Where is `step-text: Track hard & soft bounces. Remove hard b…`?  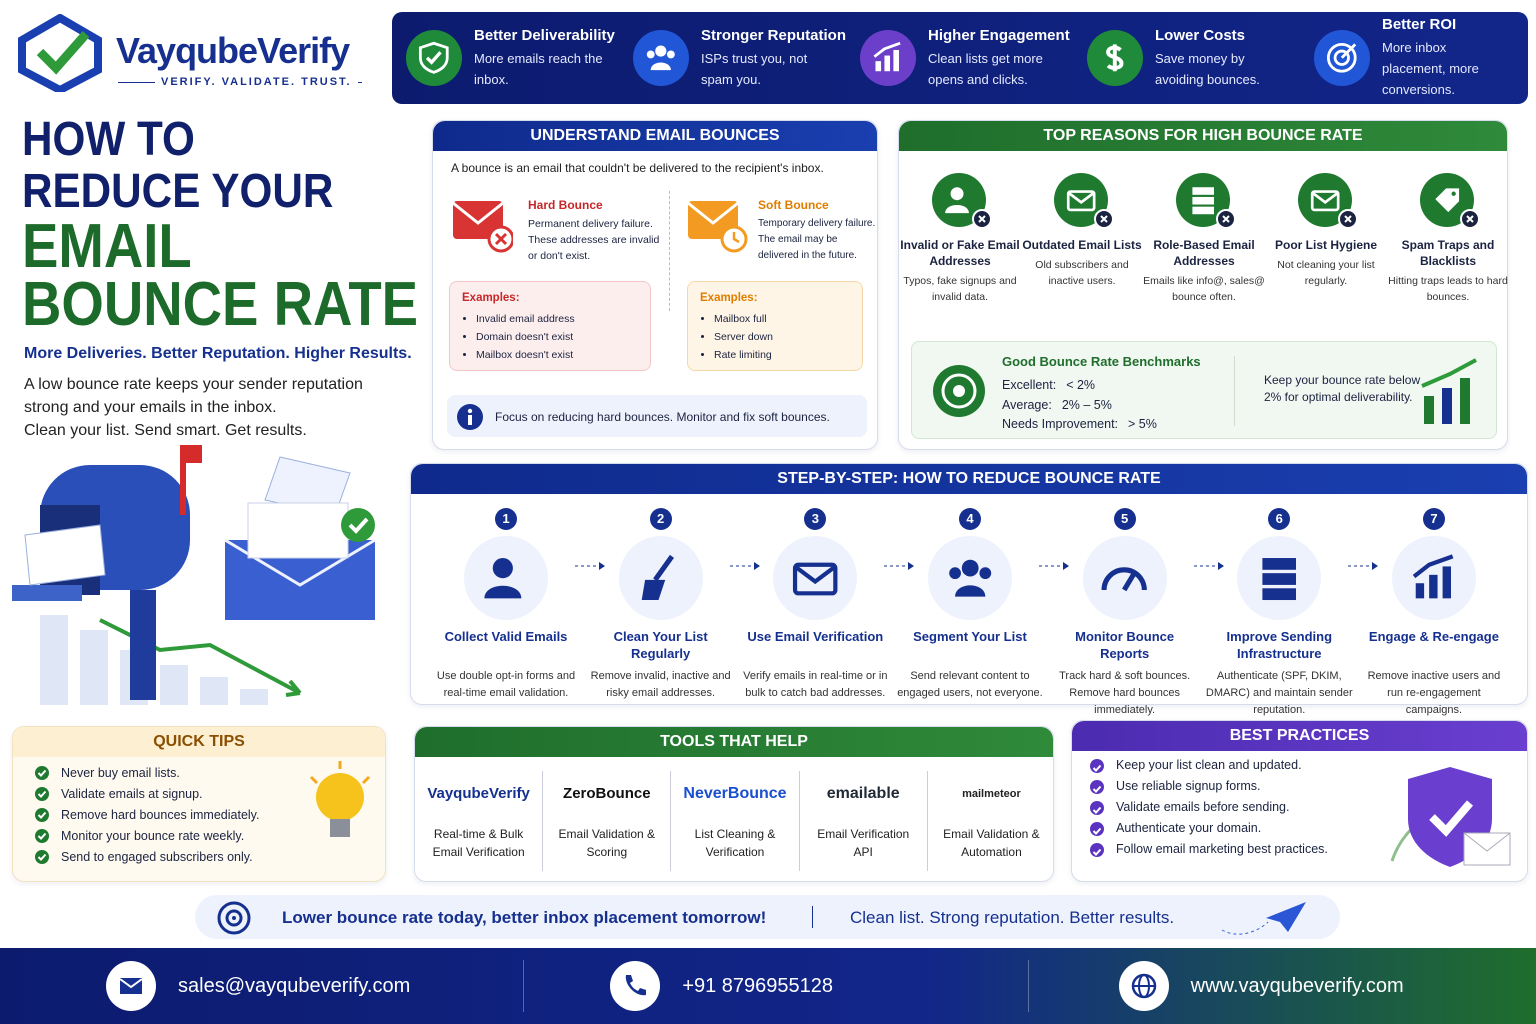
step-text: Track hard & soft bounces. Remove hard b… is located at coordinates (1125, 693).